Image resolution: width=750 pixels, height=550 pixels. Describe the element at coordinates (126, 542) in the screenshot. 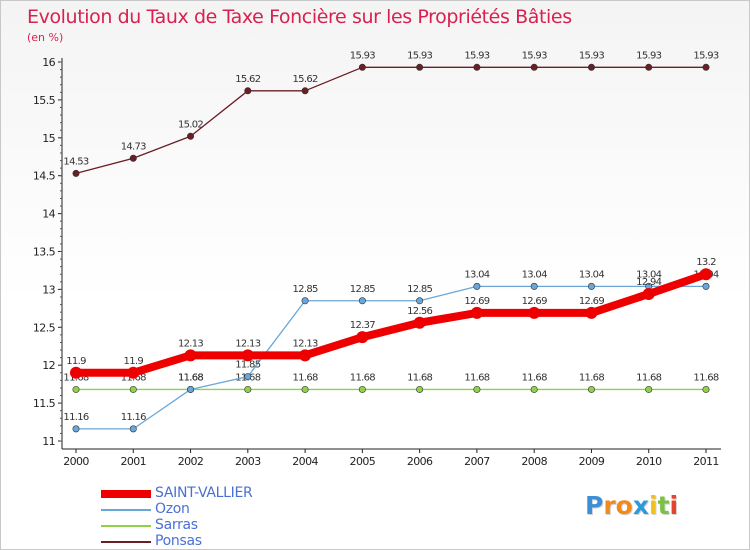

I see `legend-swatch-ponsas` at that location.